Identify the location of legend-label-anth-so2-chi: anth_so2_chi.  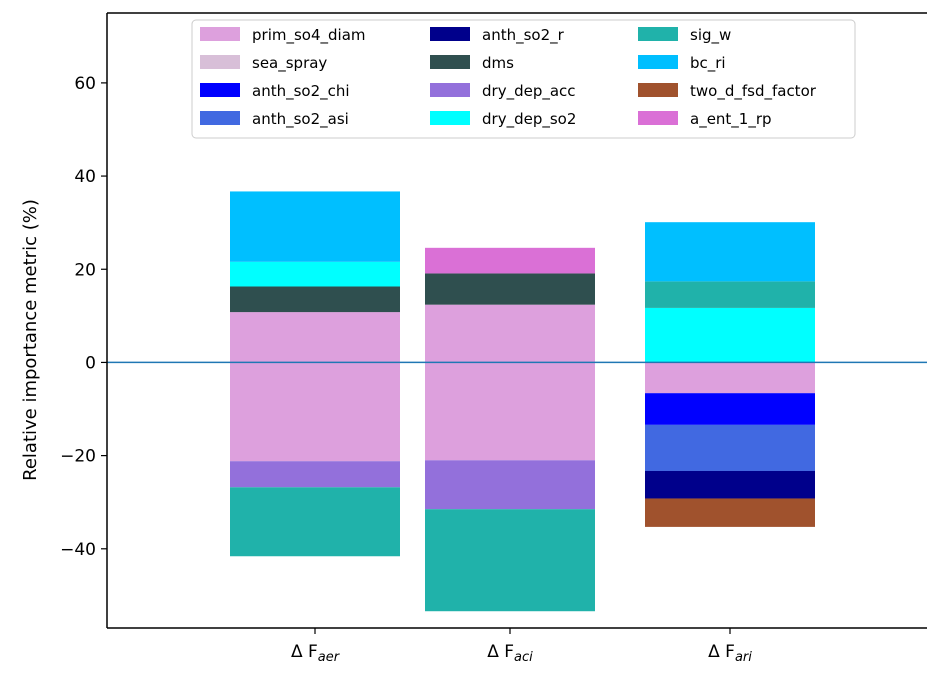
(301, 91).